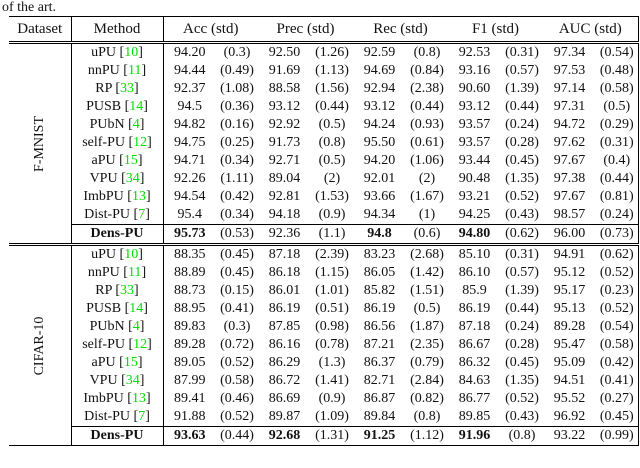 The width and height of the screenshot is (640, 468). What do you see at coordinates (379, 234) in the screenshot?
I see `metric-value: 94.8` at bounding box center [379, 234].